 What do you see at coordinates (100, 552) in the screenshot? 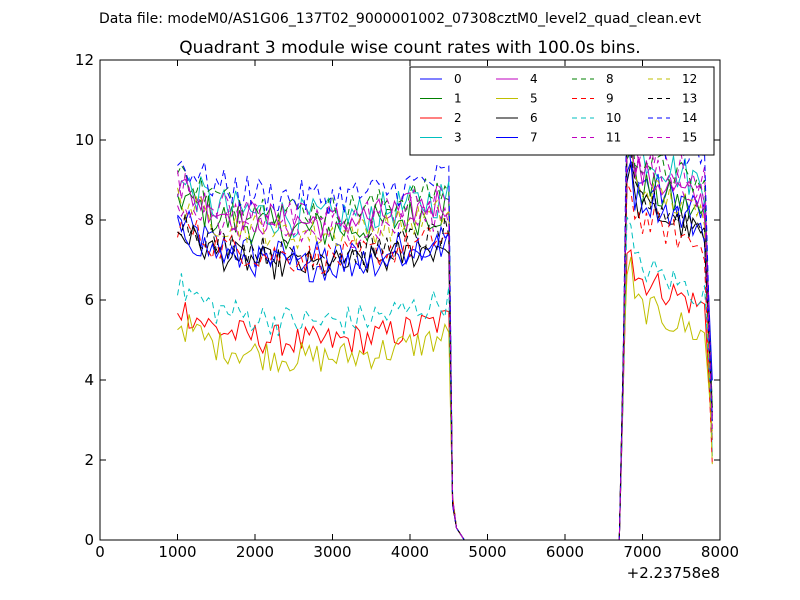
I see `x-tick-label: 0` at bounding box center [100, 552].